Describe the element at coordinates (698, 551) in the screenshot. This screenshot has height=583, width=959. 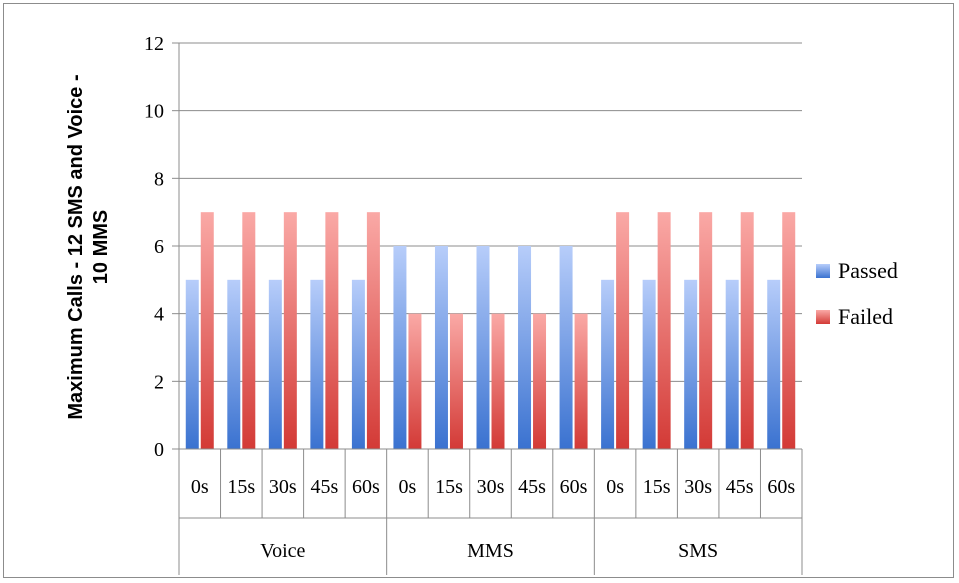
I see `group-label: SMS` at that location.